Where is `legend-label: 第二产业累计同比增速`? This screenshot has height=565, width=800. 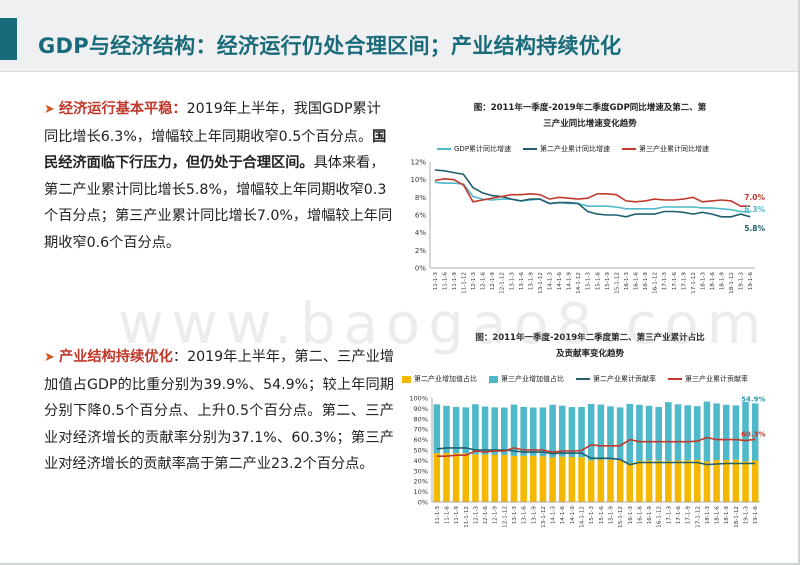
legend-label: 第二产业累计同比增速 is located at coordinates (575, 149).